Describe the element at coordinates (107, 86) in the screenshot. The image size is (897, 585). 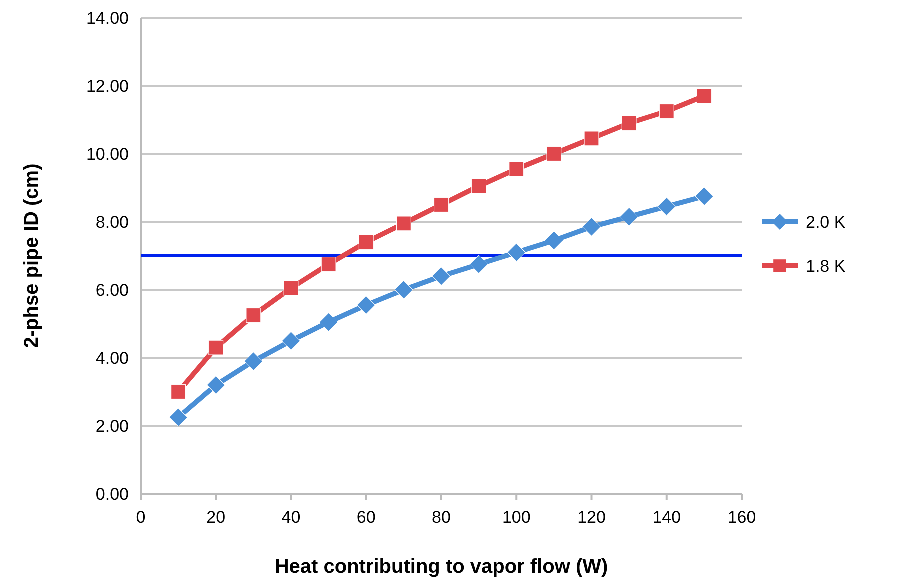
I see `y-tick-label: 12.00` at that location.